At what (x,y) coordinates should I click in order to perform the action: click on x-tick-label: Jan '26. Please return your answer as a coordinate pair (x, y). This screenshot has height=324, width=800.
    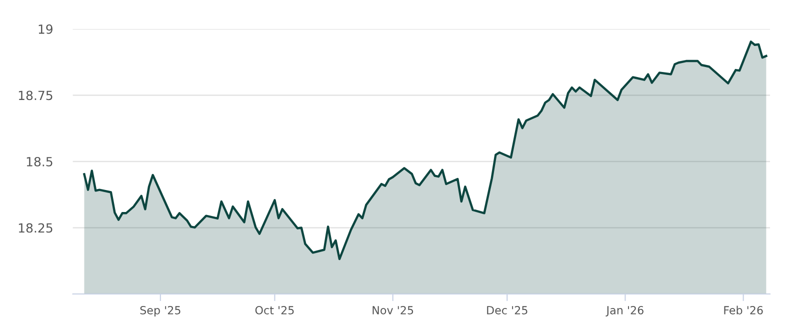
    Looking at the image, I should click on (625, 311).